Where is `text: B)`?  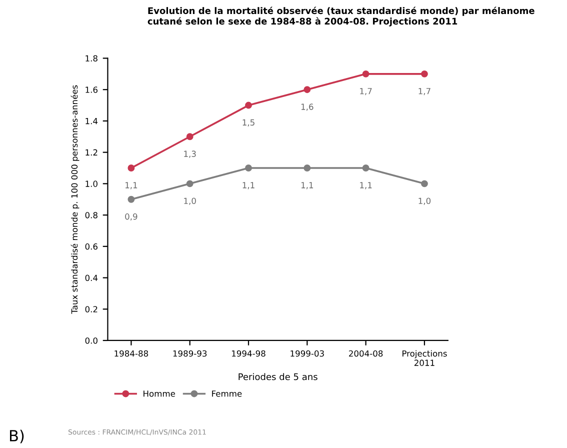
text: B) is located at coordinates (17, 437).